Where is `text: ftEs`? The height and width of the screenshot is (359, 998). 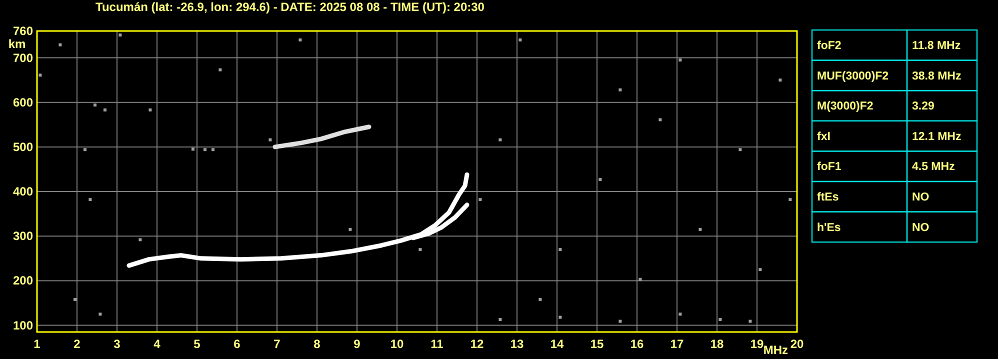
text: ftEs is located at coordinates (828, 198).